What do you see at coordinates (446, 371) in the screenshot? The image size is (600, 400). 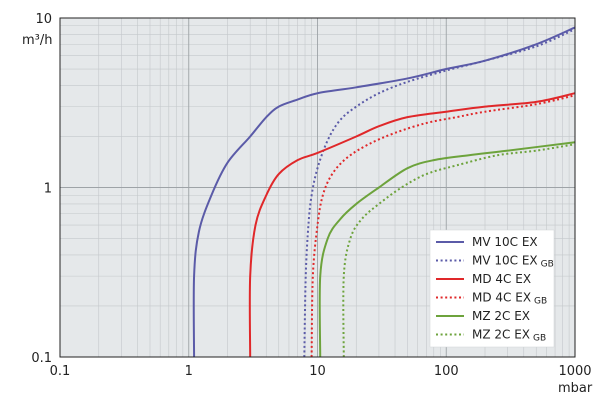 I see `x-tick-label: 100` at bounding box center [446, 371].